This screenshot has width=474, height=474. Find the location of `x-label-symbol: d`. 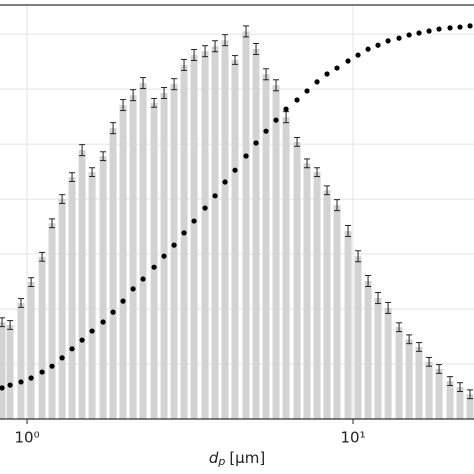

x-label-symbol: d is located at coordinates (214, 458).